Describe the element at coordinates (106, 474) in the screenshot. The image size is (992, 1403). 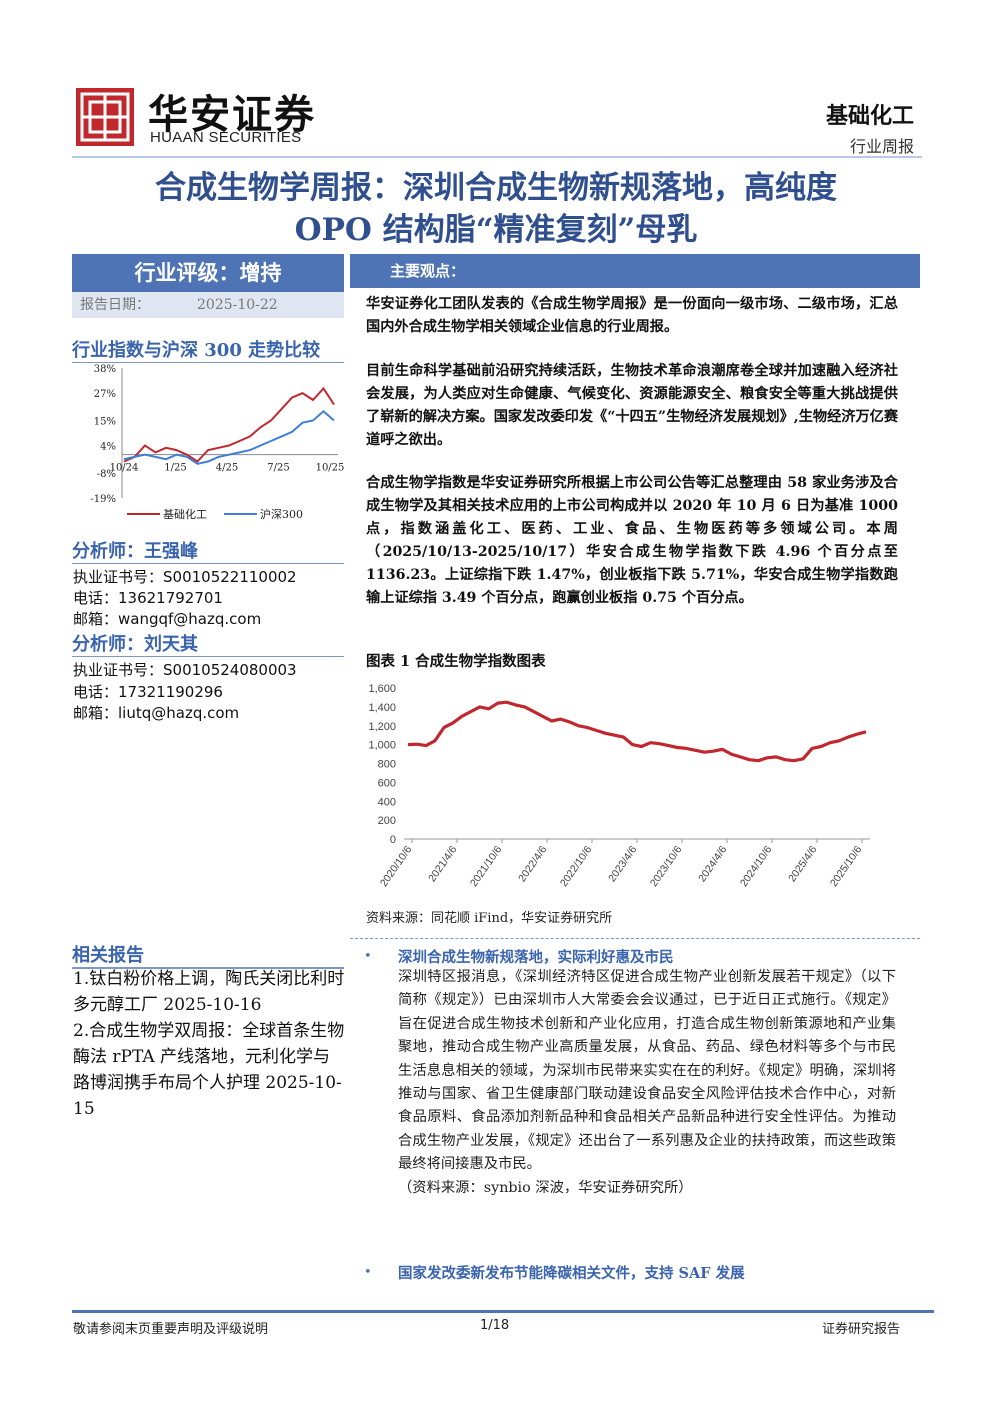
I see `mini-y-tick-label: -8%` at that location.